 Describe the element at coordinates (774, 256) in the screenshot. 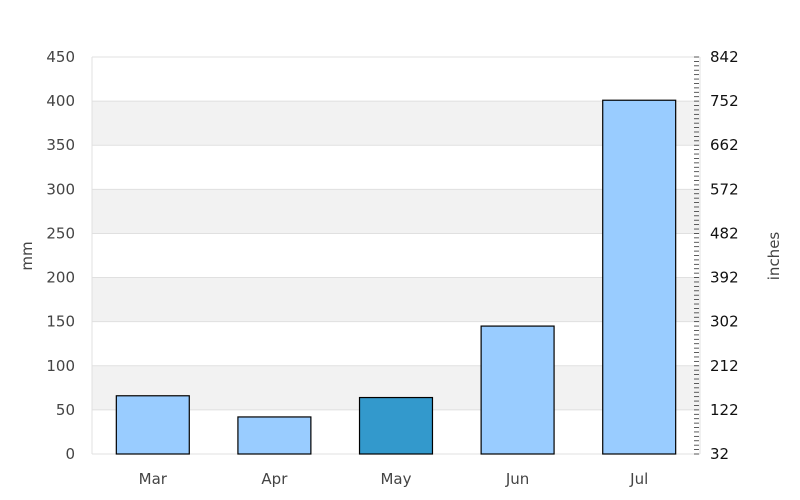

I see `right-axis-title: inches` at that location.